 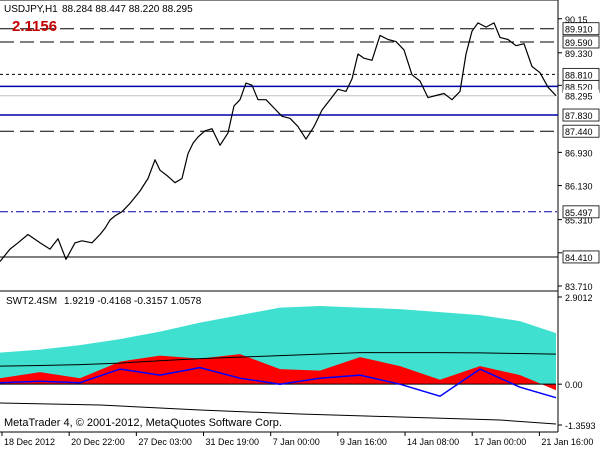 What do you see at coordinates (233, 442) in the screenshot?
I see `time-tick-label: 31 Dec 19:00` at bounding box center [233, 442].